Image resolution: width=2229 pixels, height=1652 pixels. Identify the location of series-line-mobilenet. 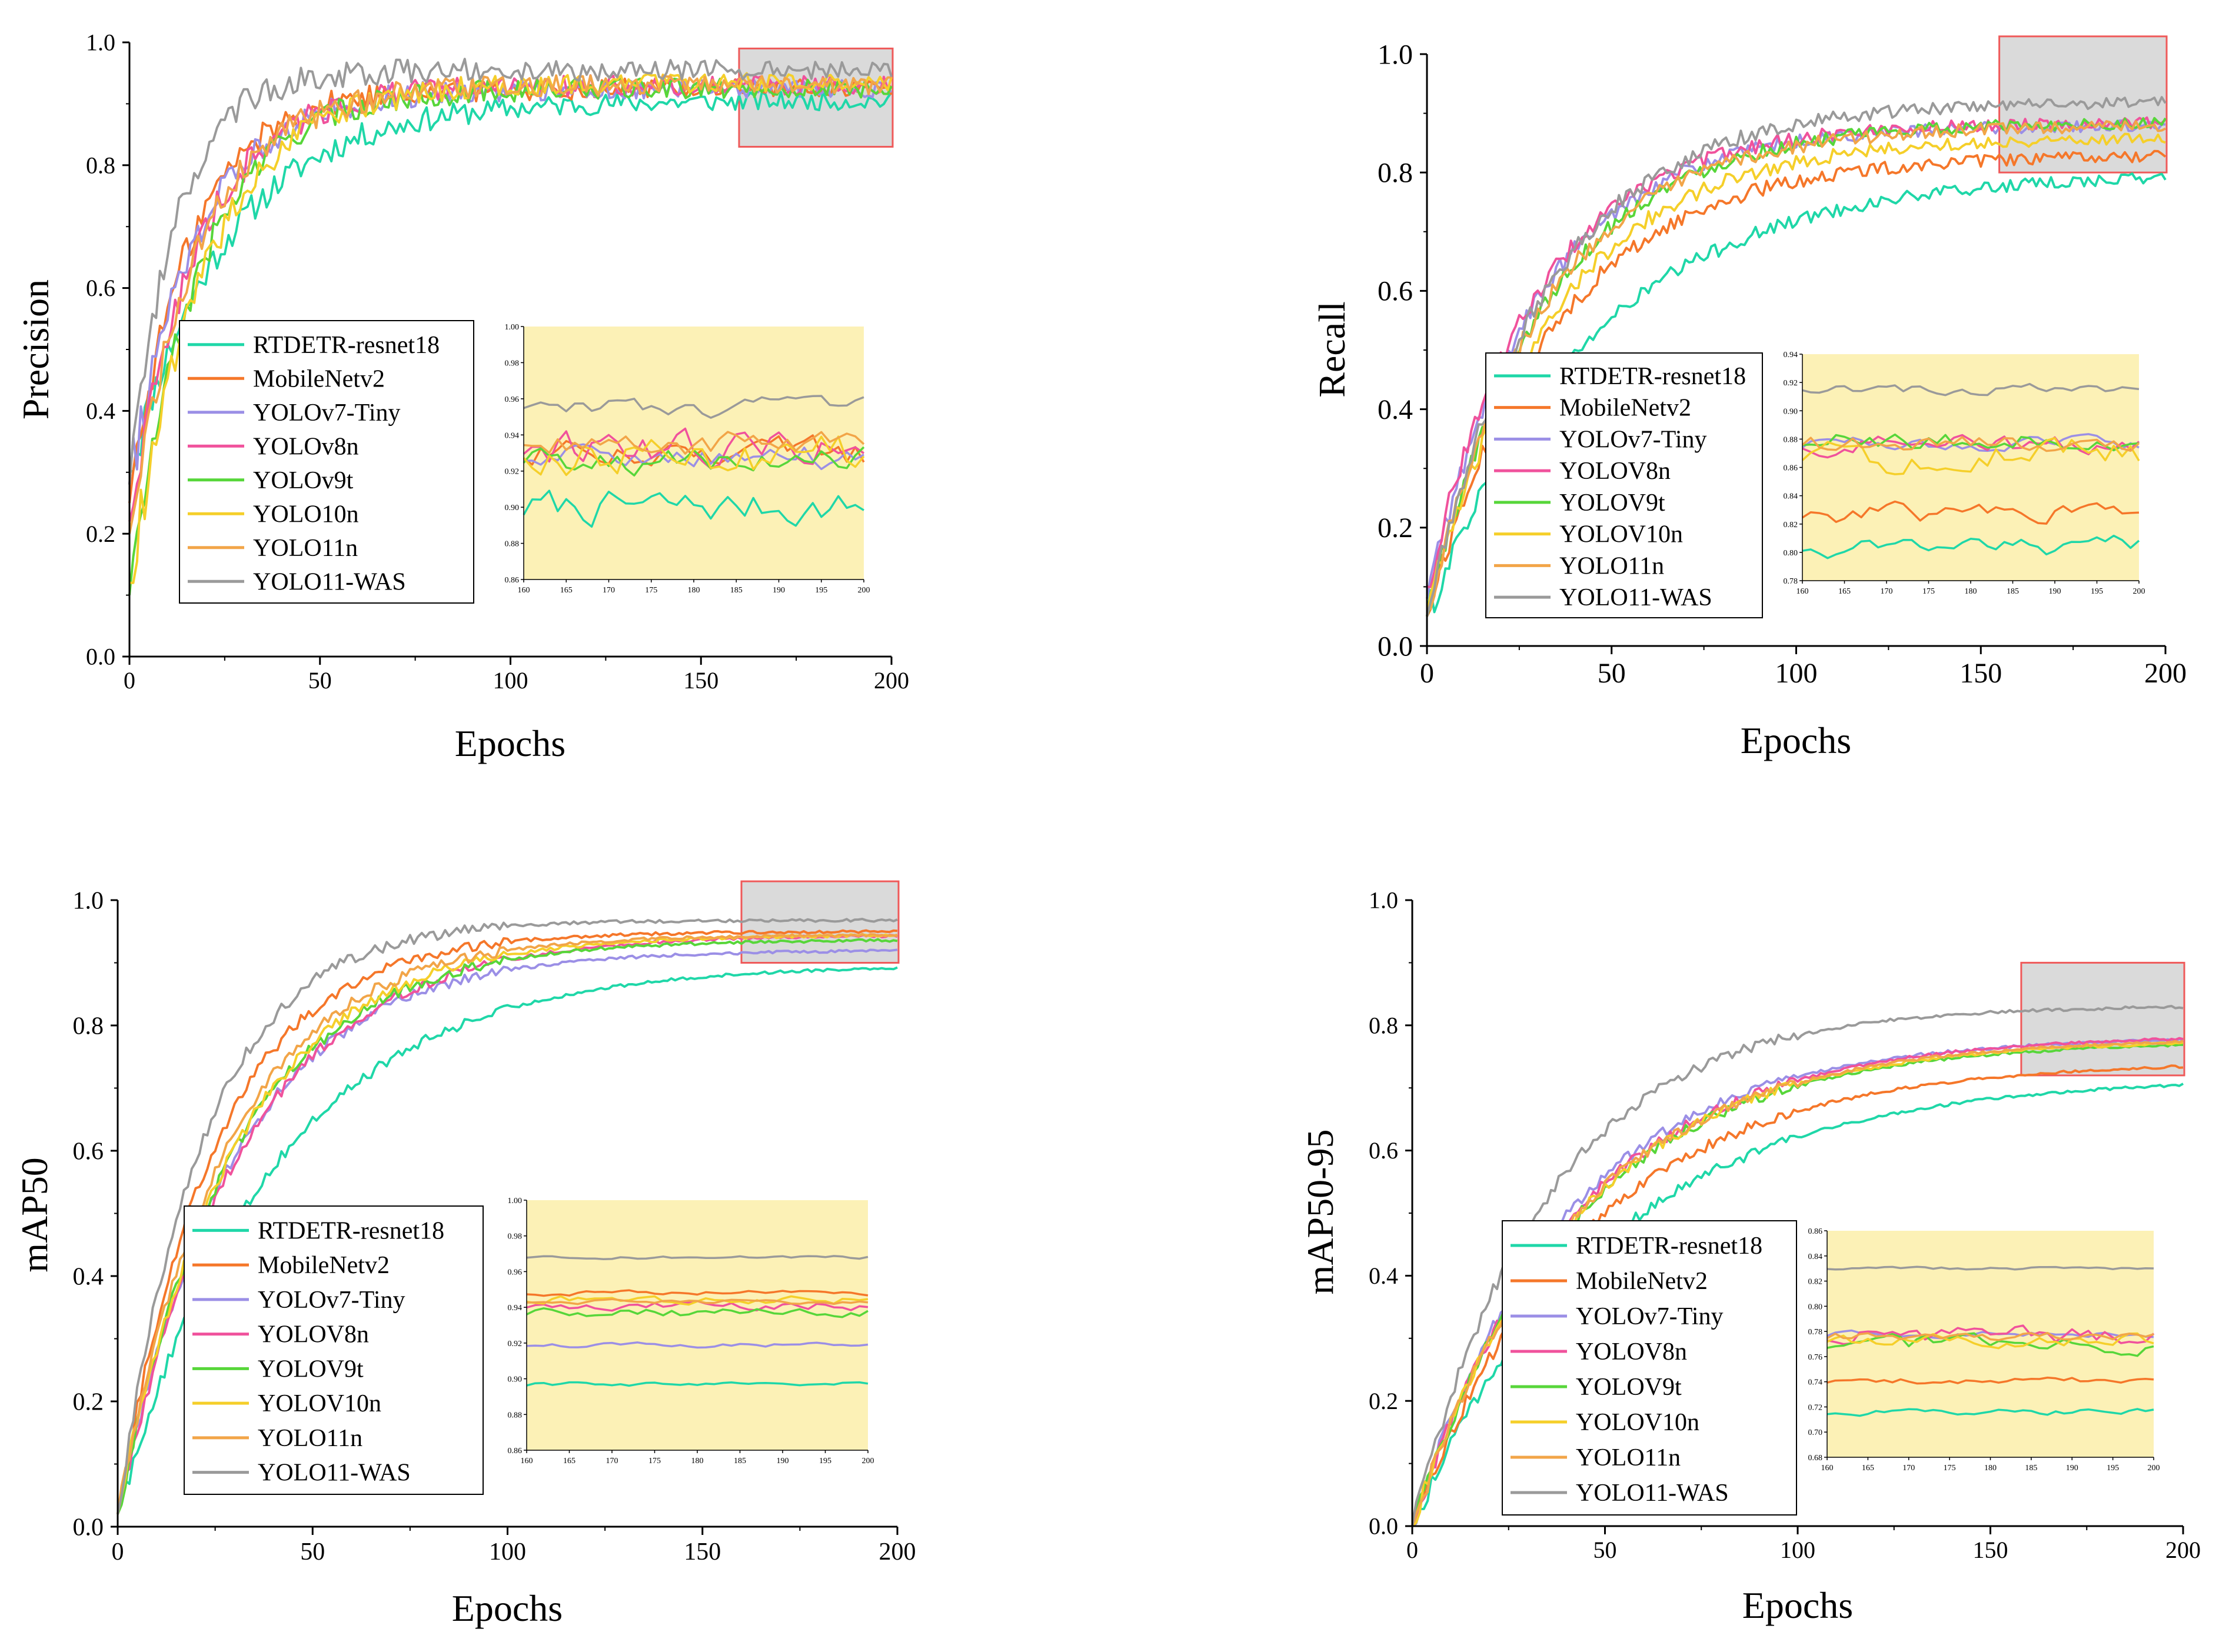
(507, 1222).